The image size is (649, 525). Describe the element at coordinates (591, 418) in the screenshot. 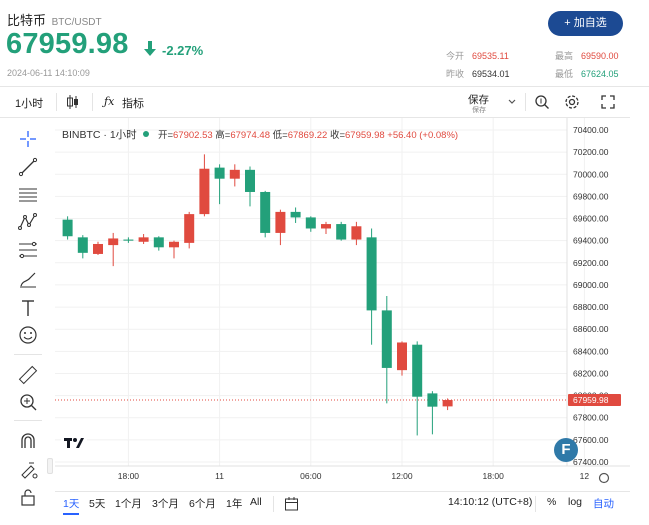

I see `price-tick-label: 67800.00` at that location.